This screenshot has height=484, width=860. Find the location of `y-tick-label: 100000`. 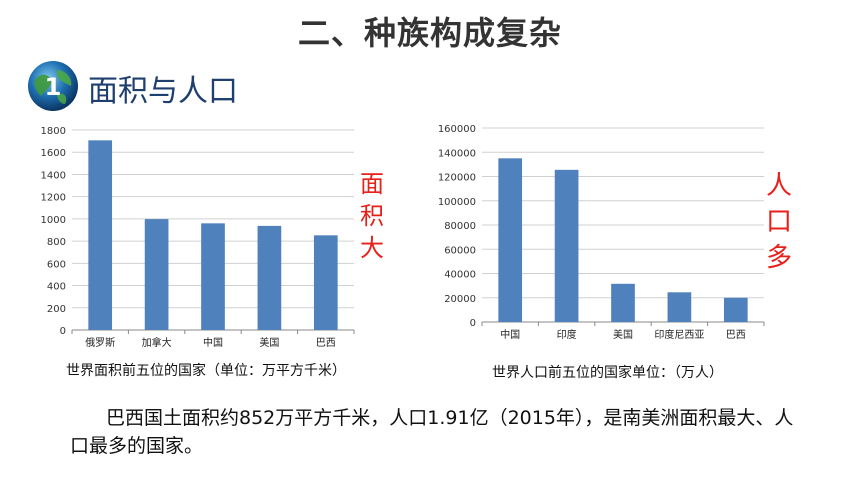

y-tick-label: 100000 is located at coordinates (457, 202).